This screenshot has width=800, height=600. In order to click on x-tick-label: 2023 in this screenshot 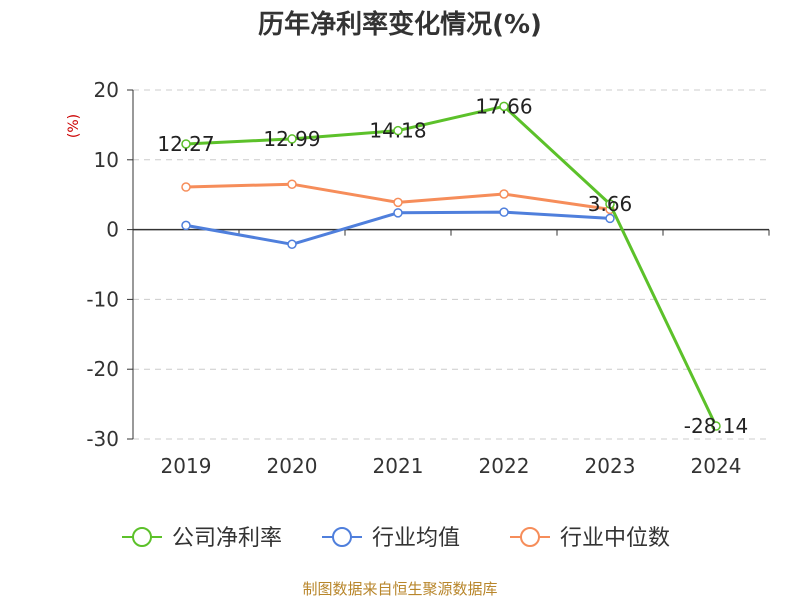, I will do `click(610, 466)`.